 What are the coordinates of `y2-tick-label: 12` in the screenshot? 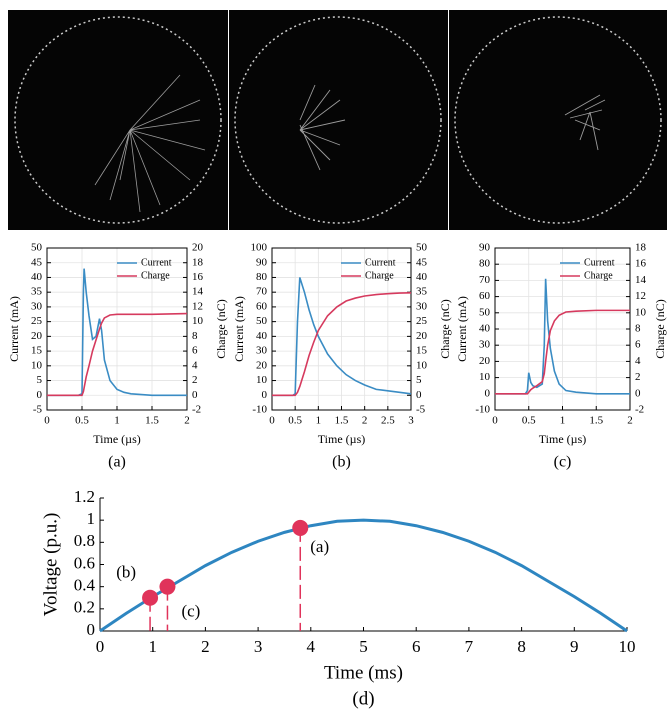 It's located at (197, 306).